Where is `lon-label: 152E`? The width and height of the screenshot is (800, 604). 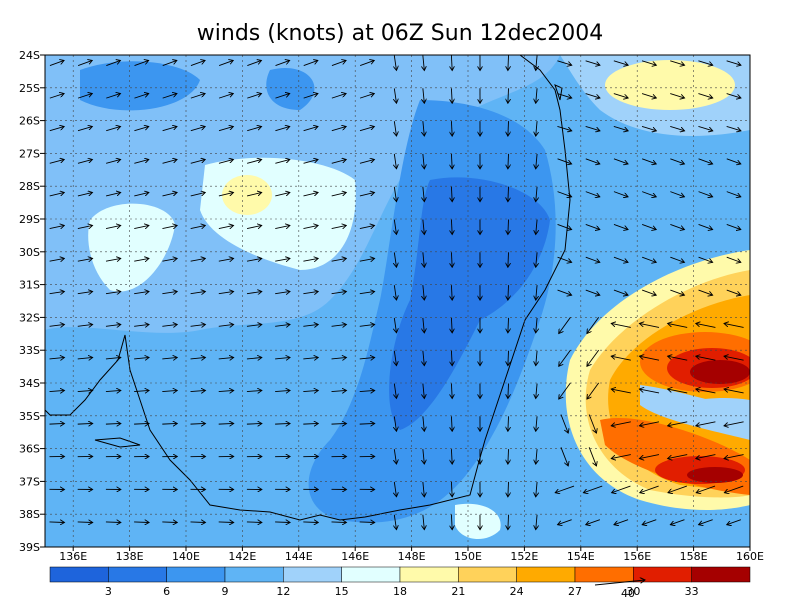 lon-label: 152E is located at coordinates (524, 556).